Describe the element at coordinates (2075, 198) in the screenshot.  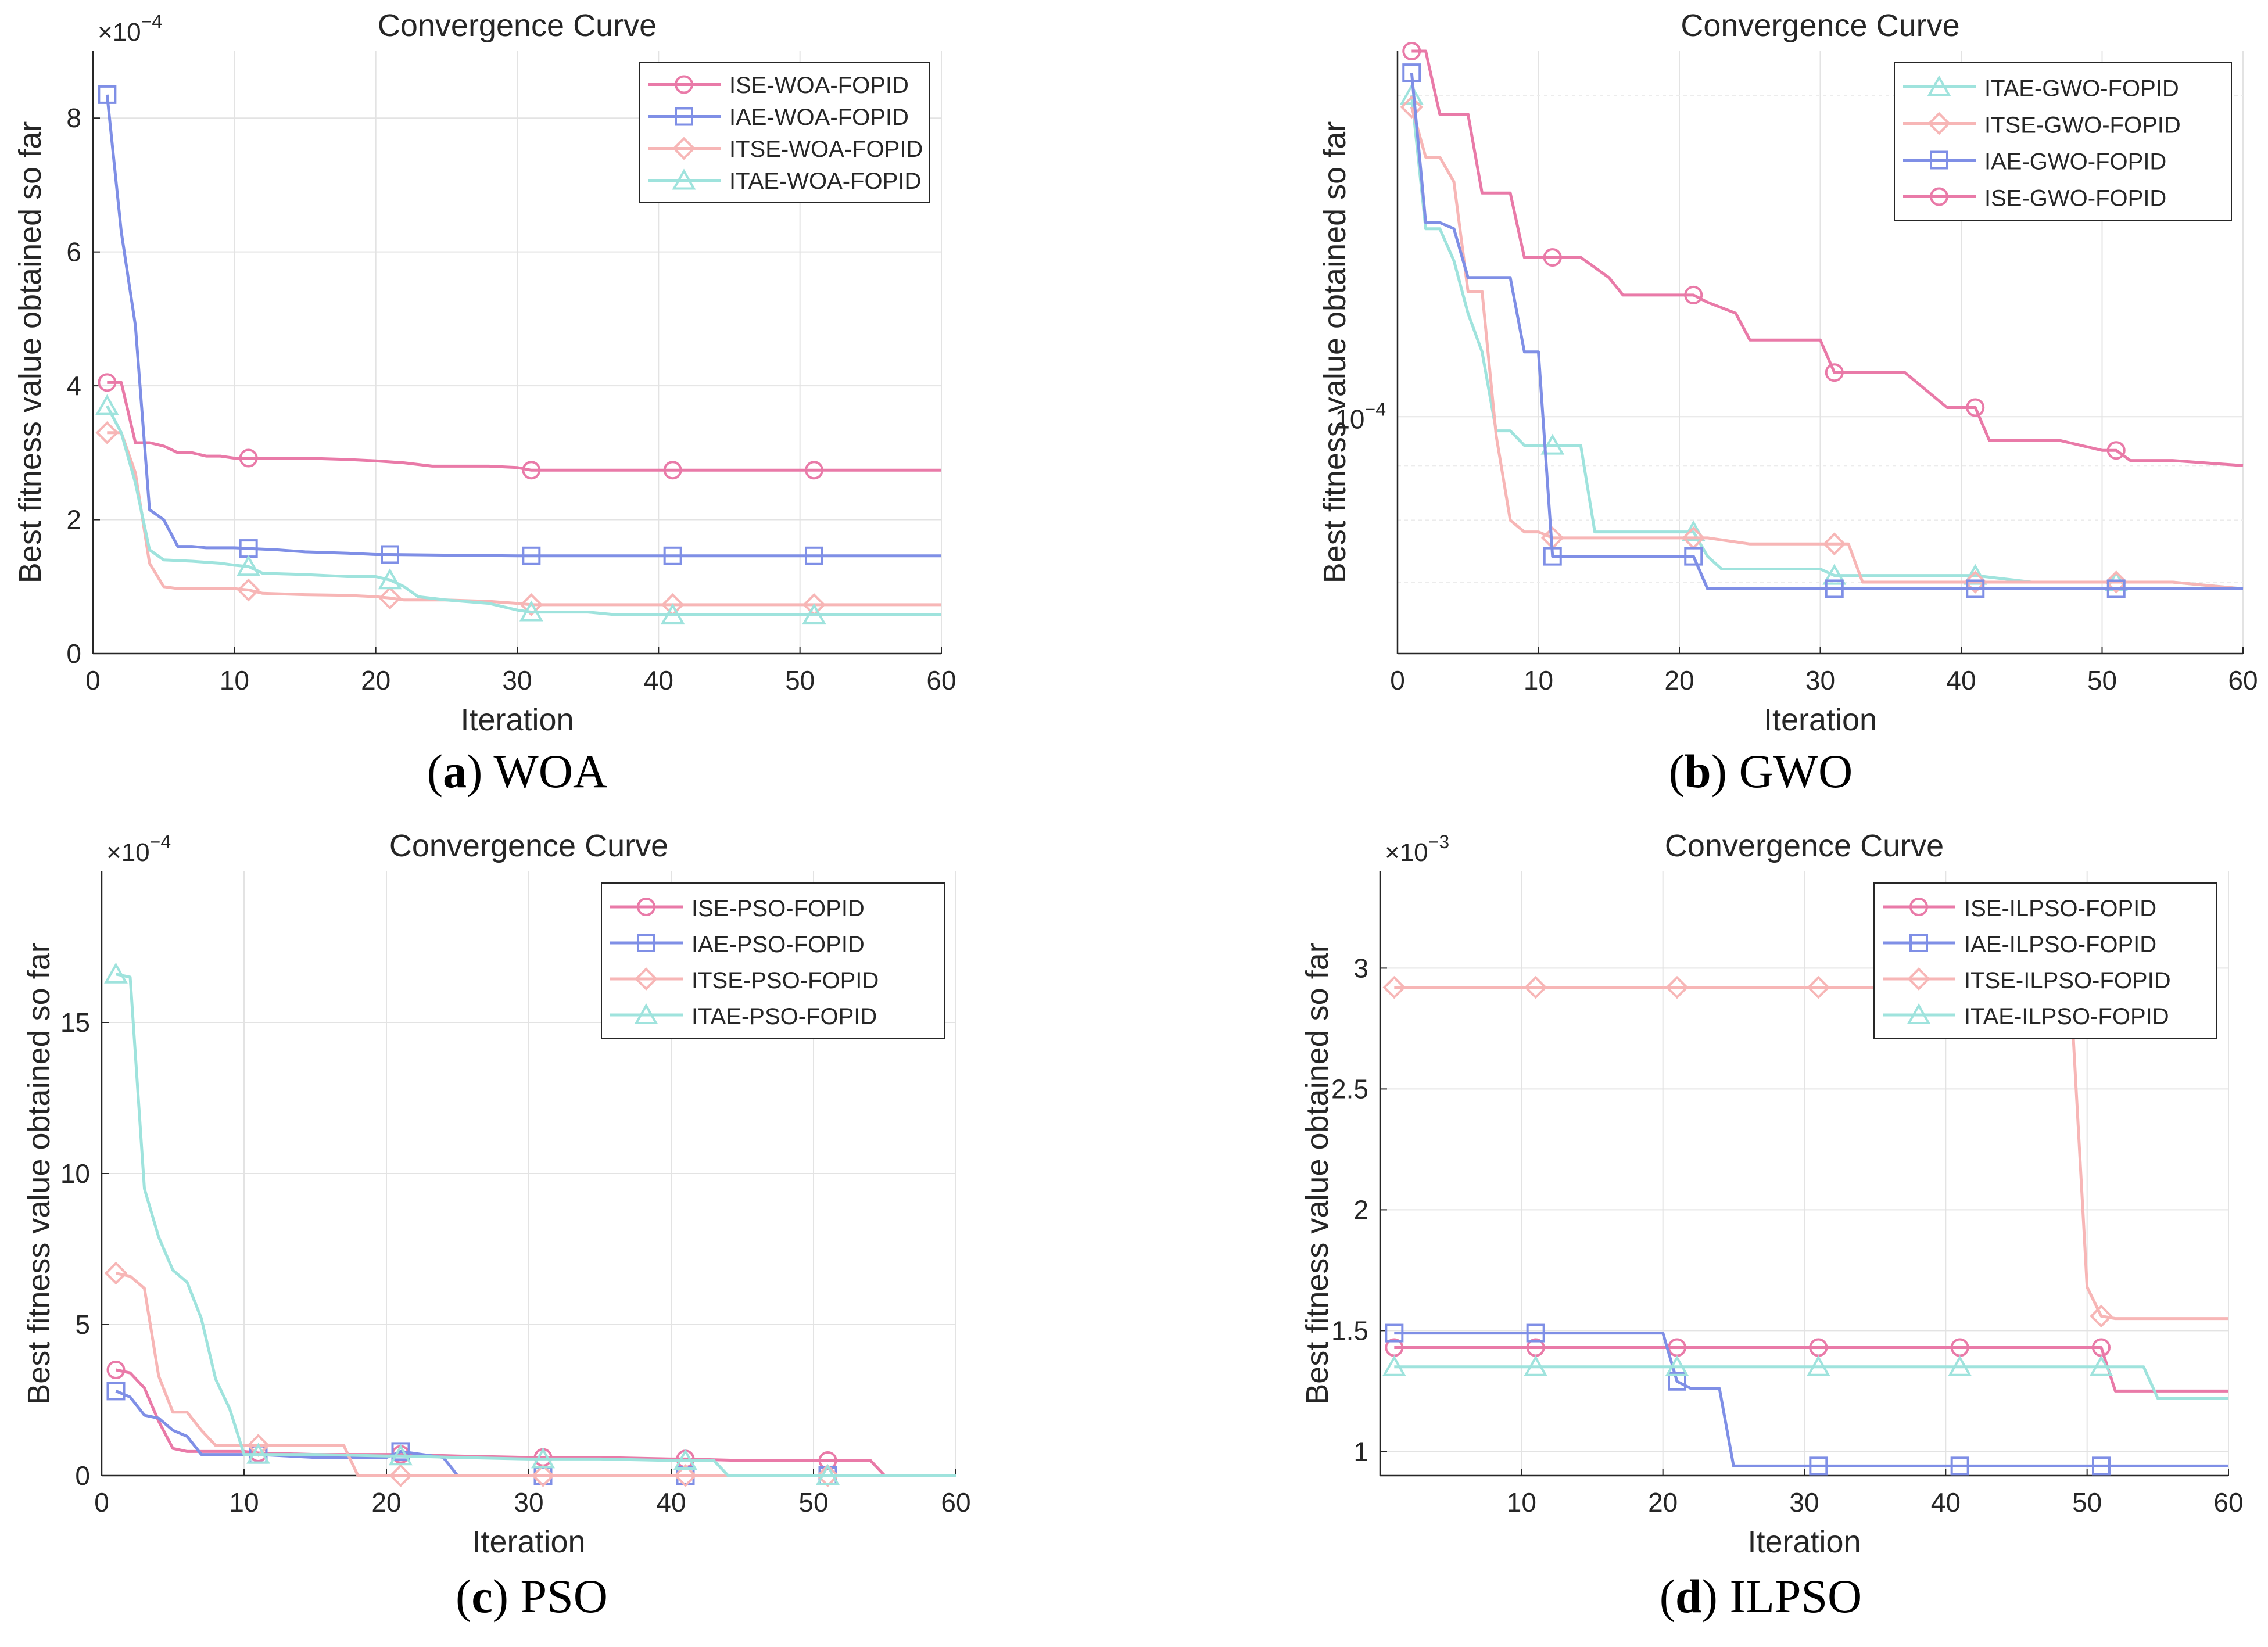
I see `legend-label: ISE-GWO-FOPID` at that location.